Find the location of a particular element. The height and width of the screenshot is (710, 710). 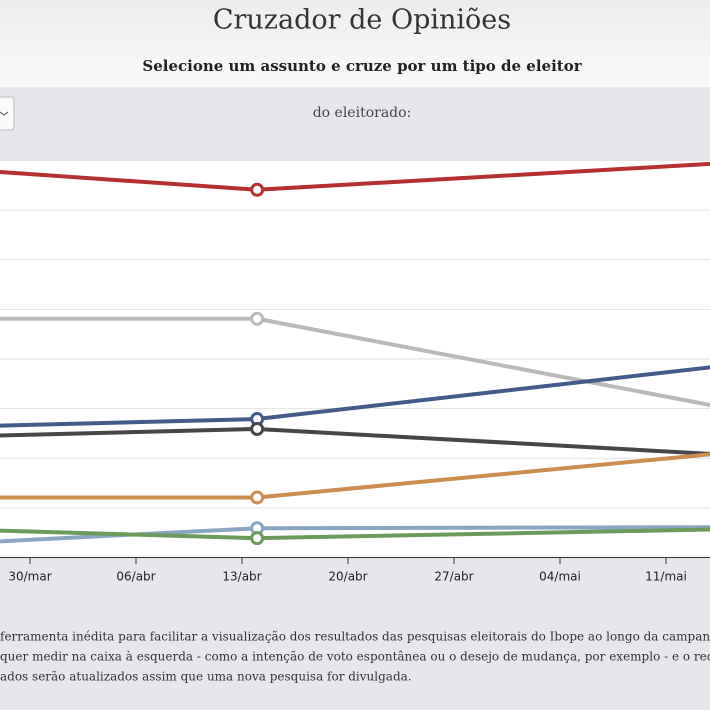

title: Cruzador de Opiniões is located at coordinates (362, 20).